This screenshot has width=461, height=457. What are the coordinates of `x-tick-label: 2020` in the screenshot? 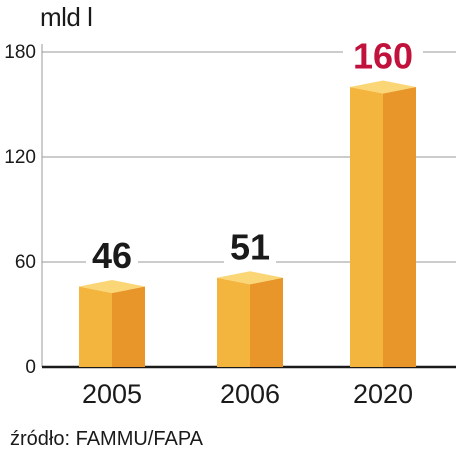 It's located at (383, 394).